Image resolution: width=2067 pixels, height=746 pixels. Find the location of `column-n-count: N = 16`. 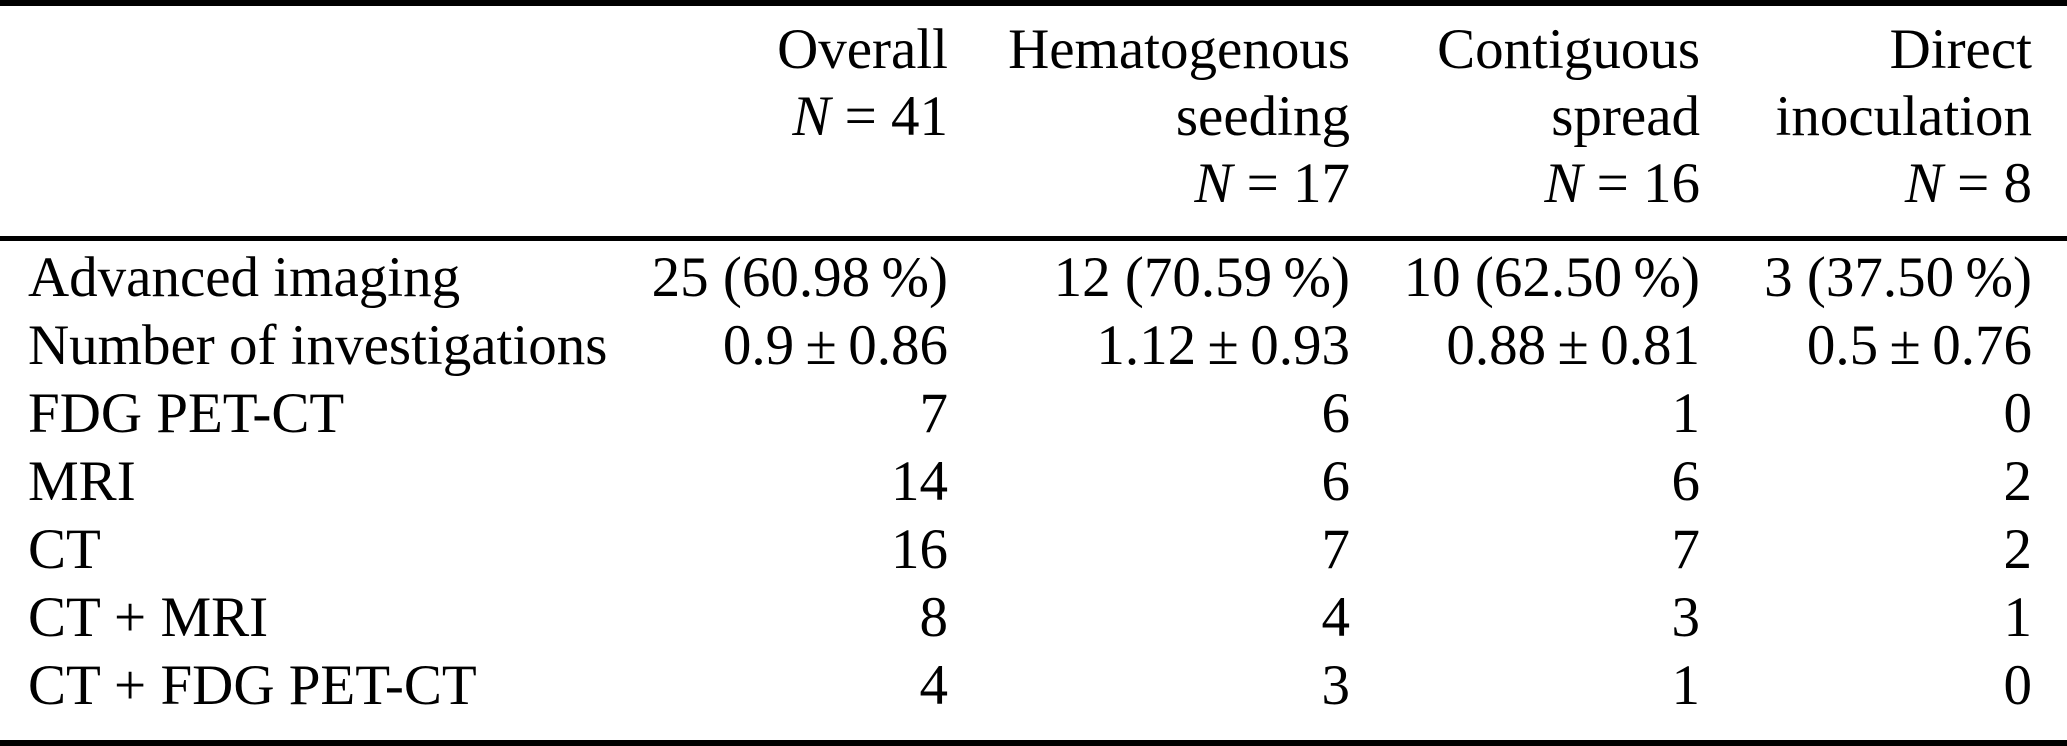

column-n-count: N = 16 is located at coordinates (1622, 183).